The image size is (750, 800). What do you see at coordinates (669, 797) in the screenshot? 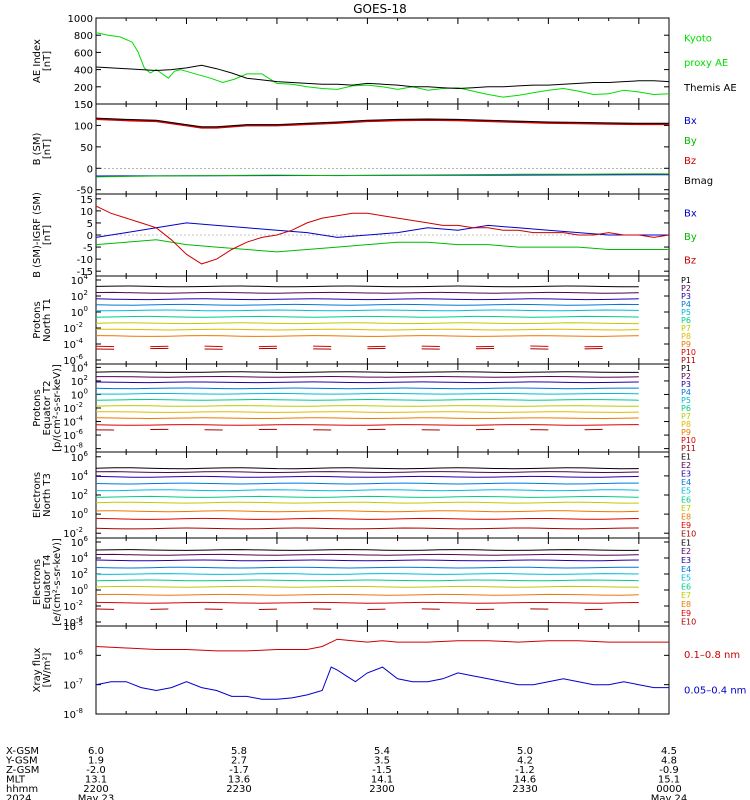
I see `x-cell: May 24` at bounding box center [669, 797].